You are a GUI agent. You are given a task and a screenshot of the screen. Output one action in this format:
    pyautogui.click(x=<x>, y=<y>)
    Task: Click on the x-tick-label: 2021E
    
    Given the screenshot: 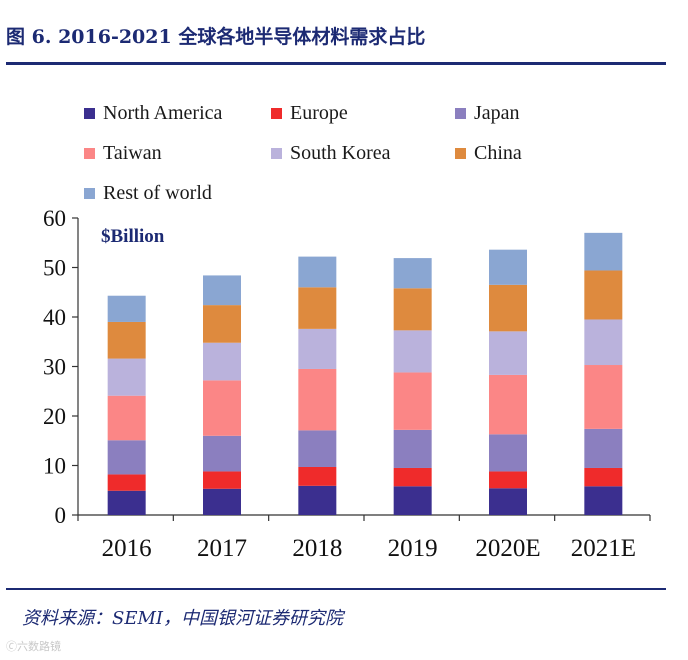 What is the action you would take?
    pyautogui.click(x=603, y=548)
    